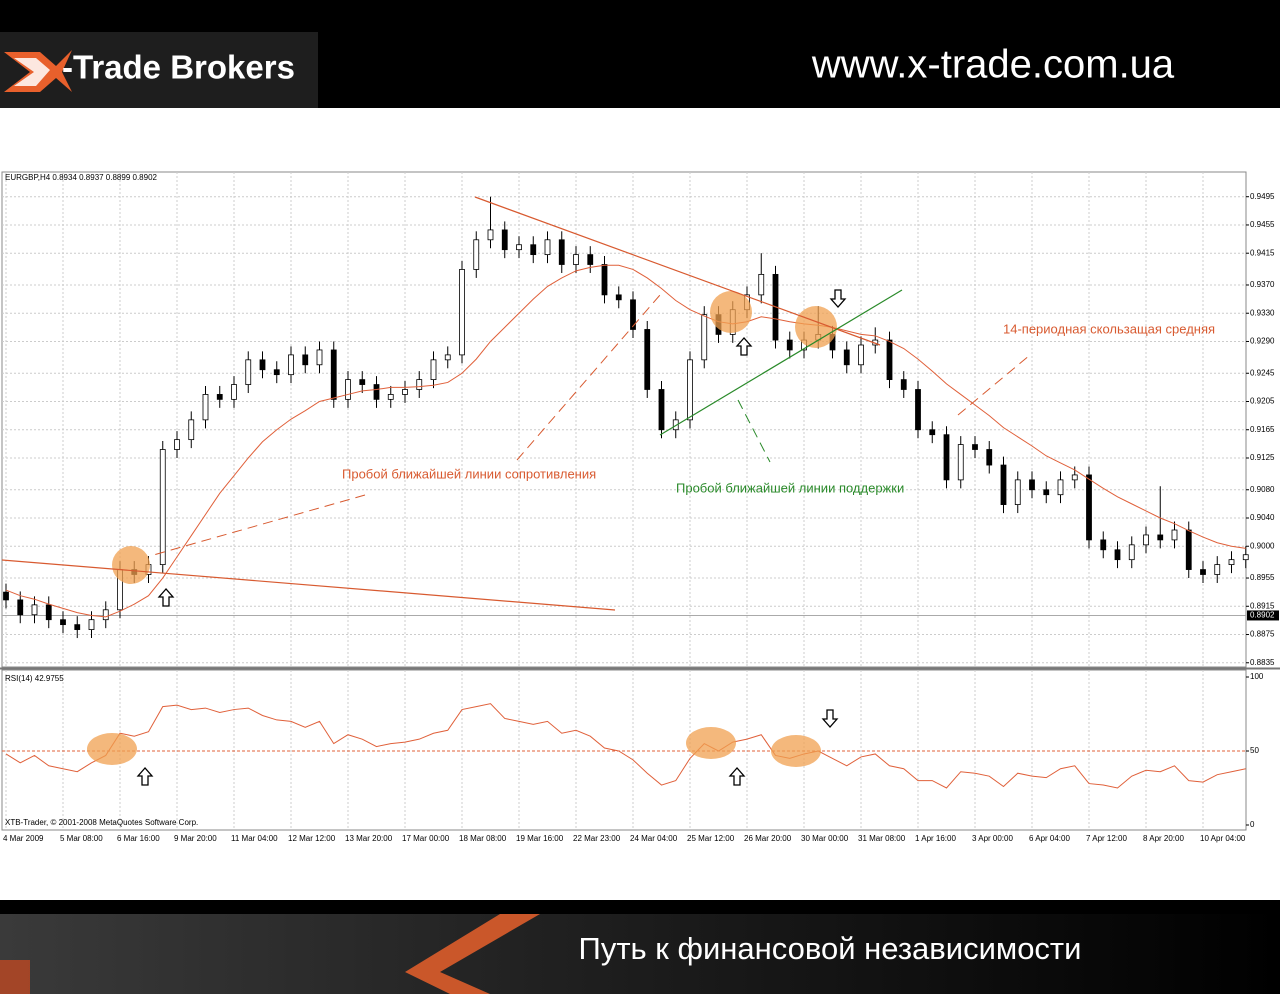 Image resolution: width=1280 pixels, height=999 pixels. I want to click on y-tick-label: 0.9290, so click(1262, 341).